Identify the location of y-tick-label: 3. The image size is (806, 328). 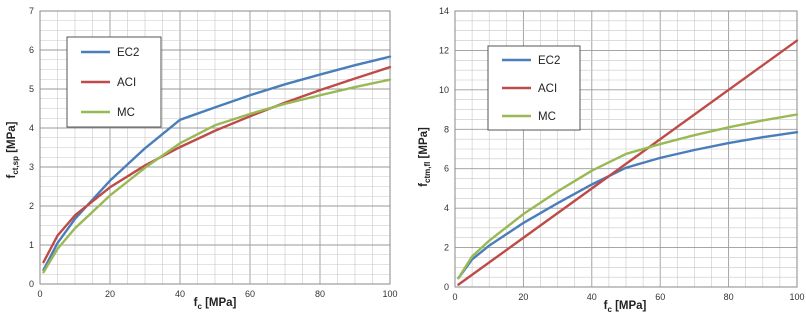
(31, 167).